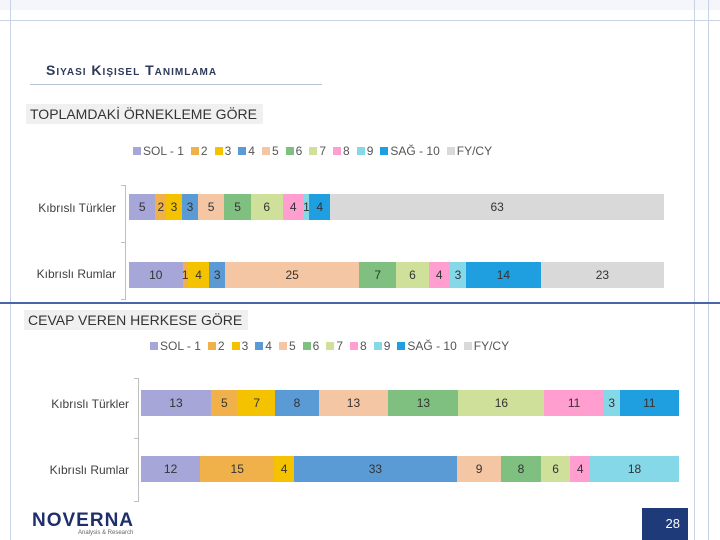  I want to click on bar-segment-2: 5, so click(224, 403).